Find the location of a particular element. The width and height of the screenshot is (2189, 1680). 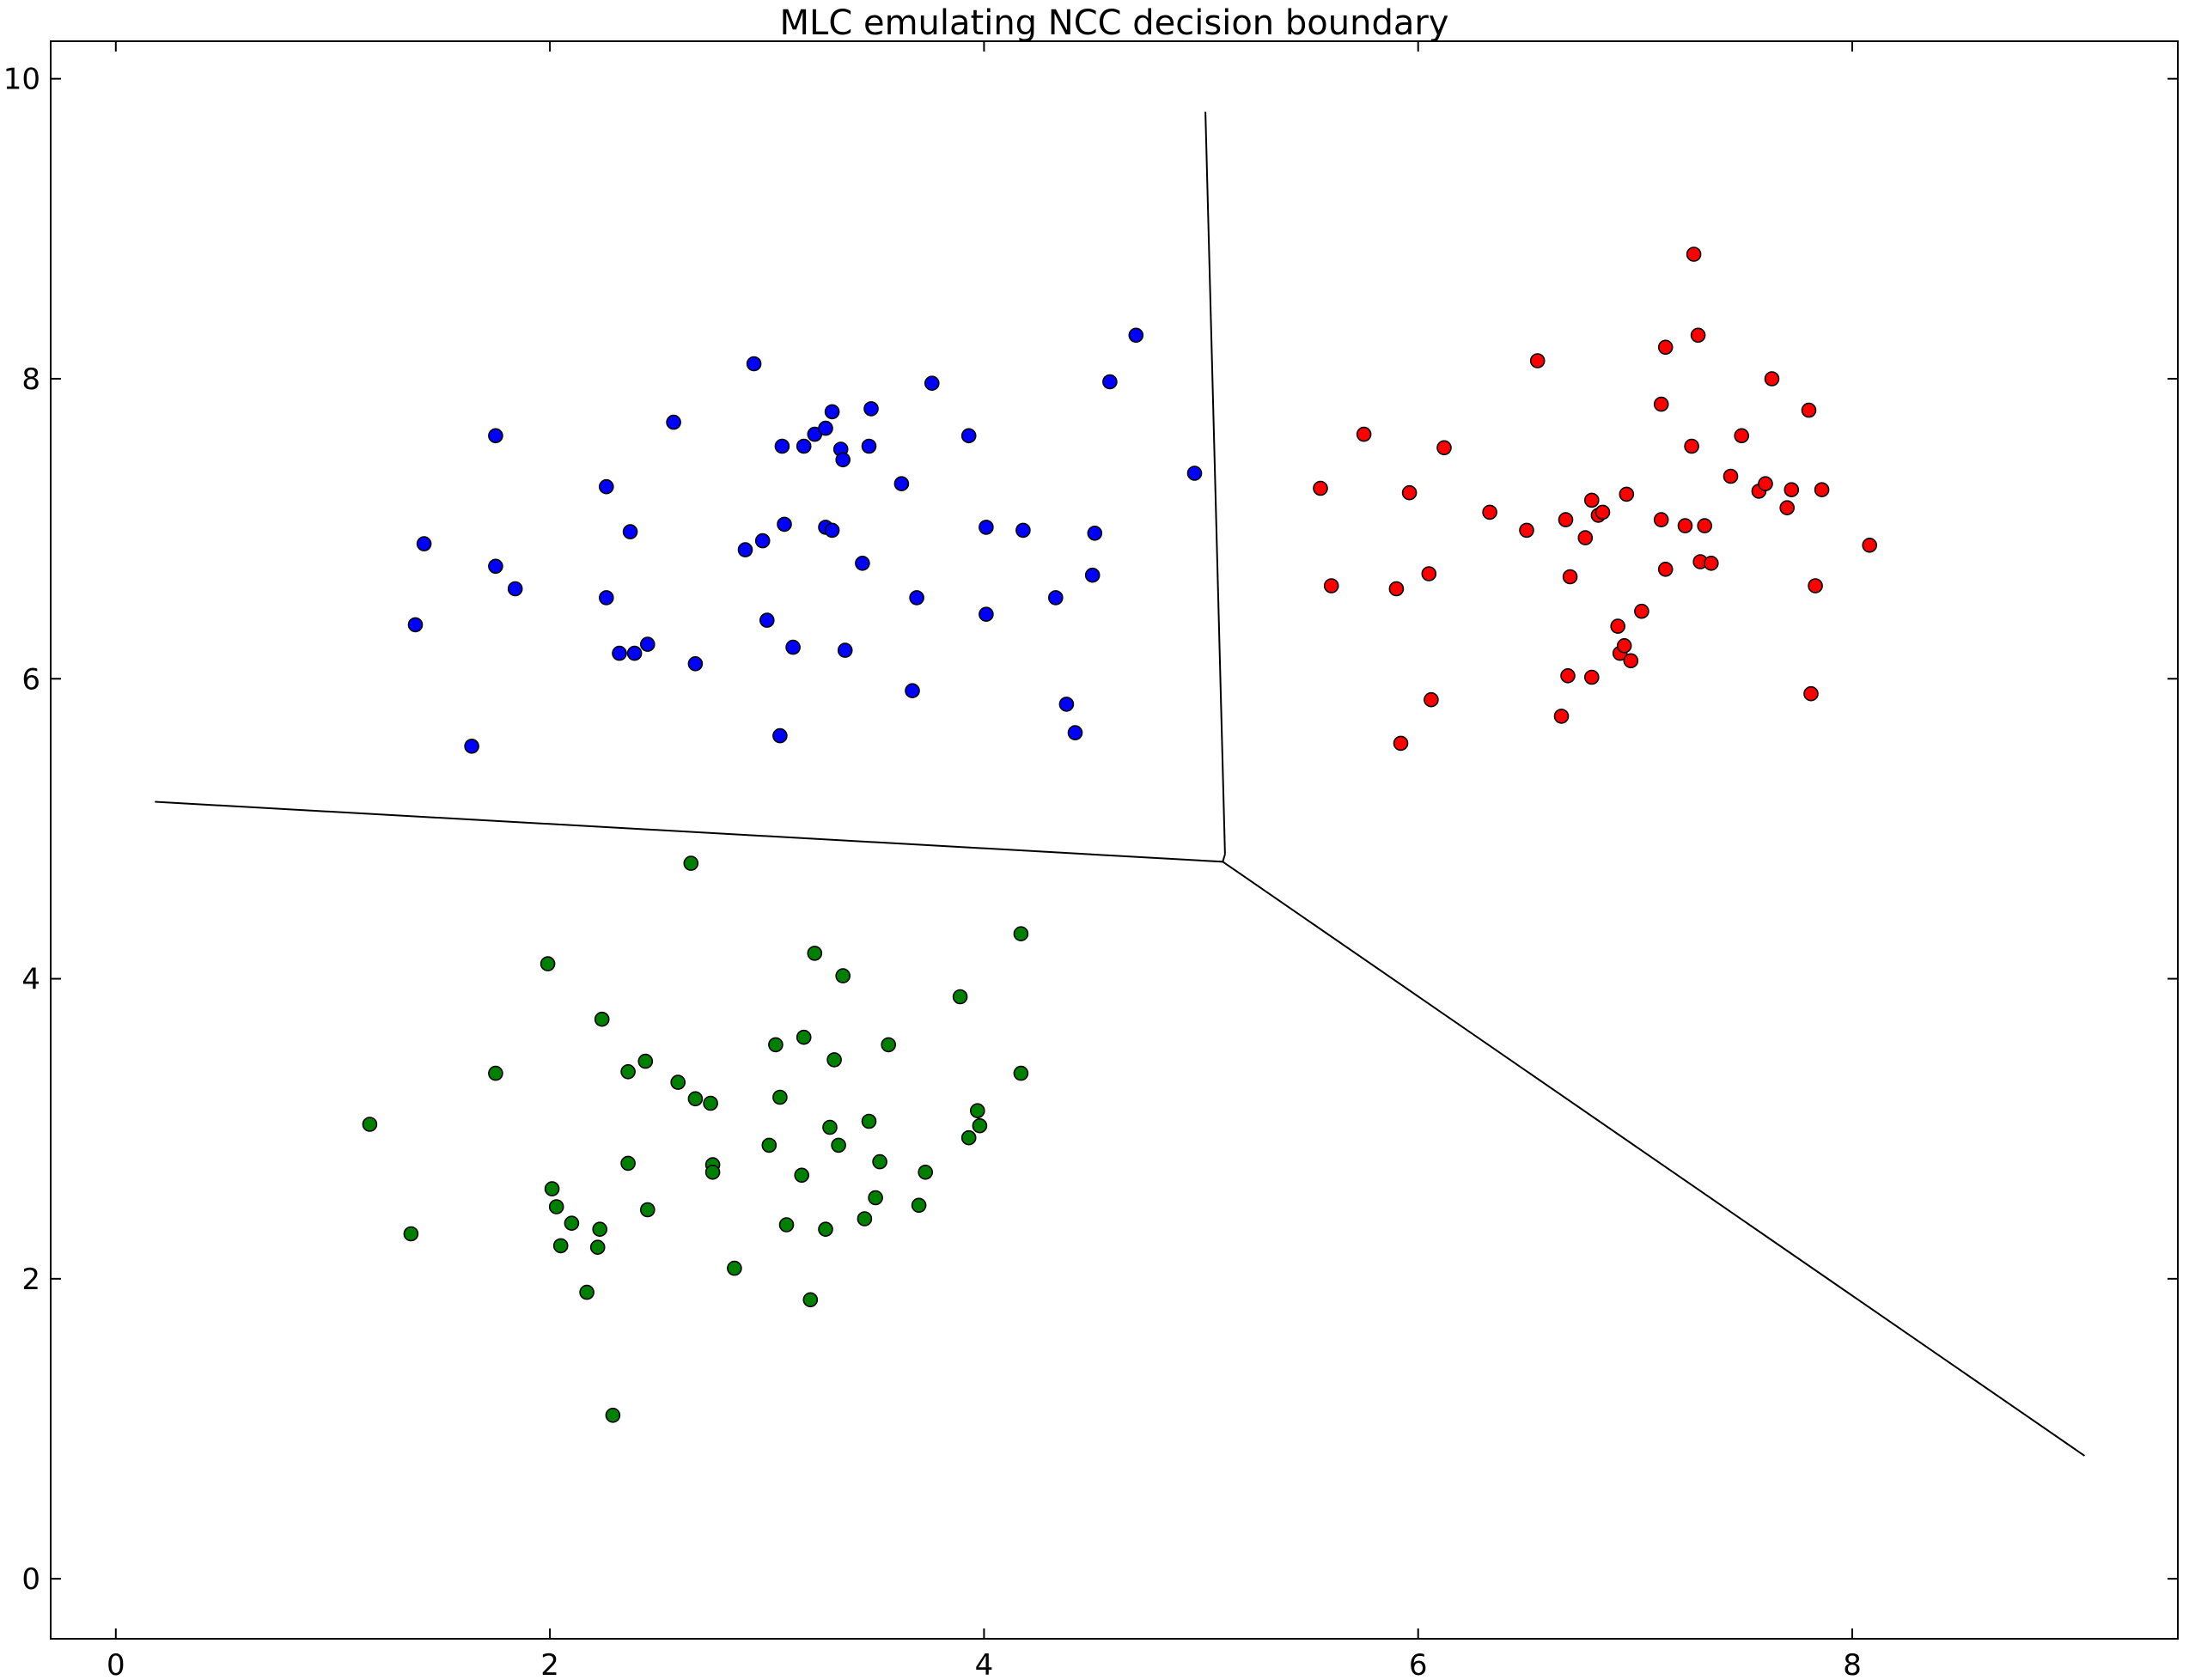

x-tick-label: 6 is located at coordinates (1418, 1664).